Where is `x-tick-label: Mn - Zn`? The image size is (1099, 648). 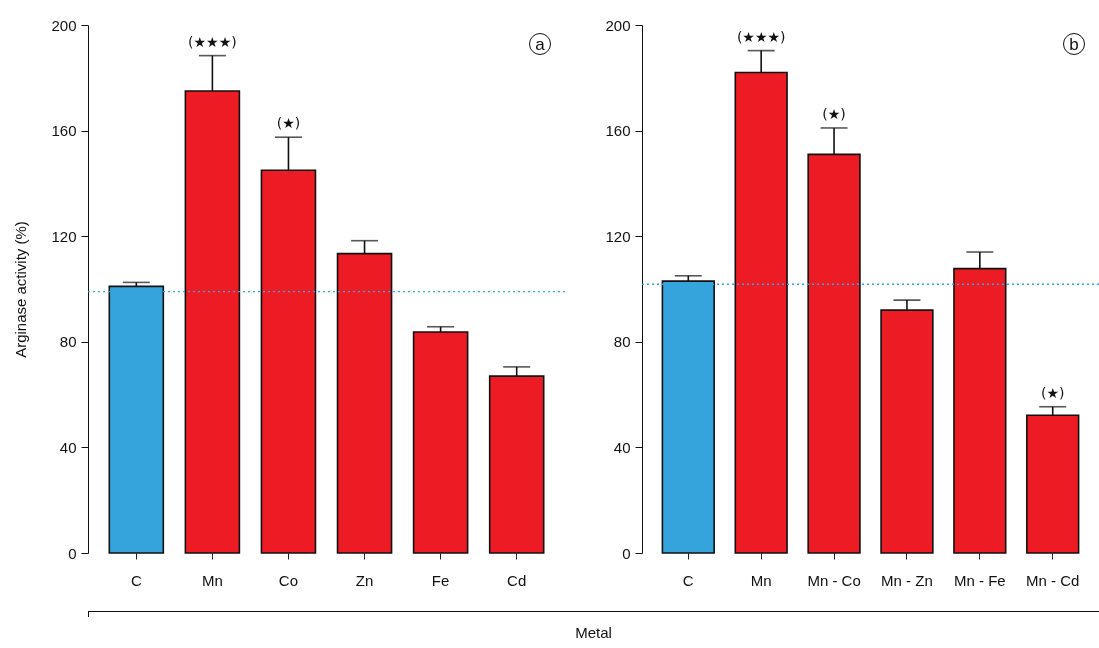
x-tick-label: Mn - Zn is located at coordinates (907, 580).